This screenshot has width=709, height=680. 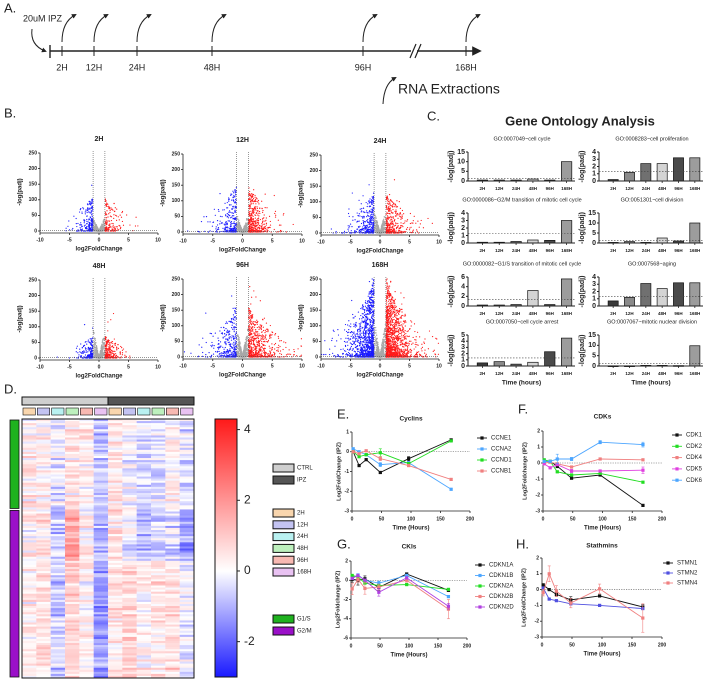 I want to click on y-tick-label: 0, so click(x=316, y=233).